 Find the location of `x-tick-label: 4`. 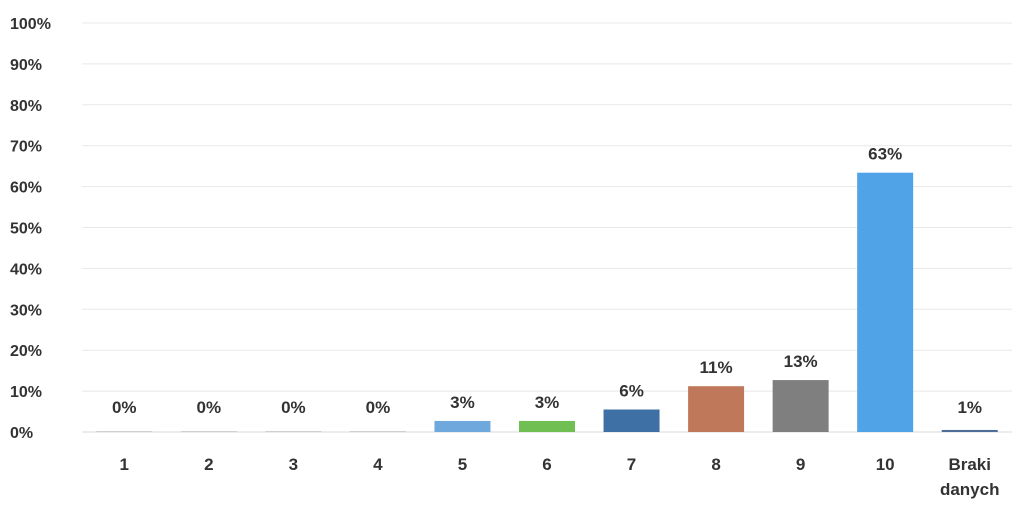

x-tick-label: 4 is located at coordinates (378, 464).